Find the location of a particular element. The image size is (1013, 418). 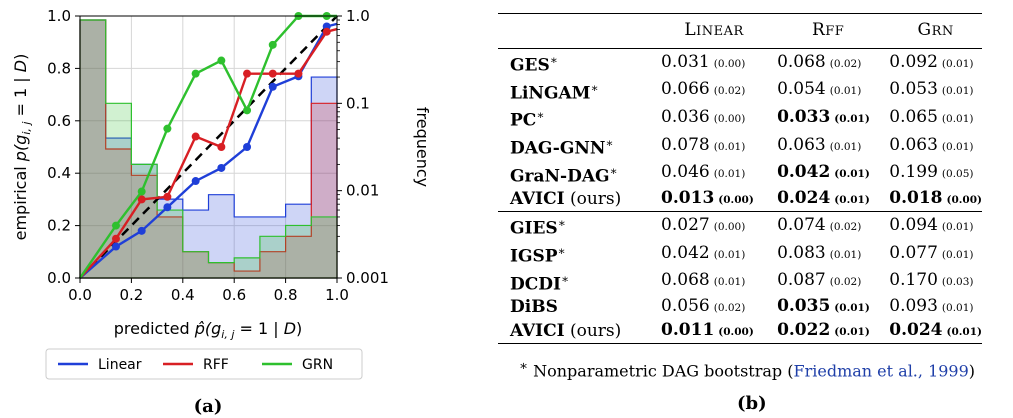

value-cell: 0.011 (0.00) is located at coordinates (709, 332).